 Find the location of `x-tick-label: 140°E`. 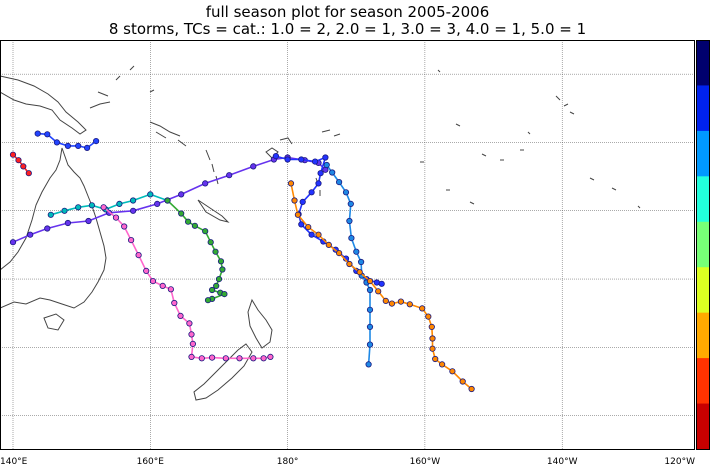

x-tick-label: 140°E is located at coordinates (14, 462).